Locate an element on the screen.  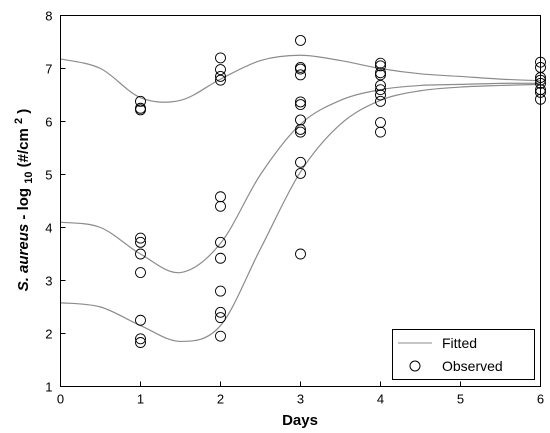
y-tick-label: 8 is located at coordinates (48, 16).